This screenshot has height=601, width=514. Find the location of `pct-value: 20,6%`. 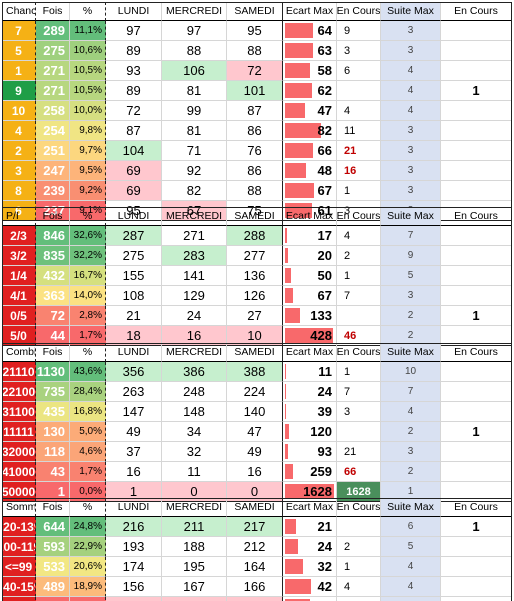

pct-value: 20,6% is located at coordinates (88, 567).